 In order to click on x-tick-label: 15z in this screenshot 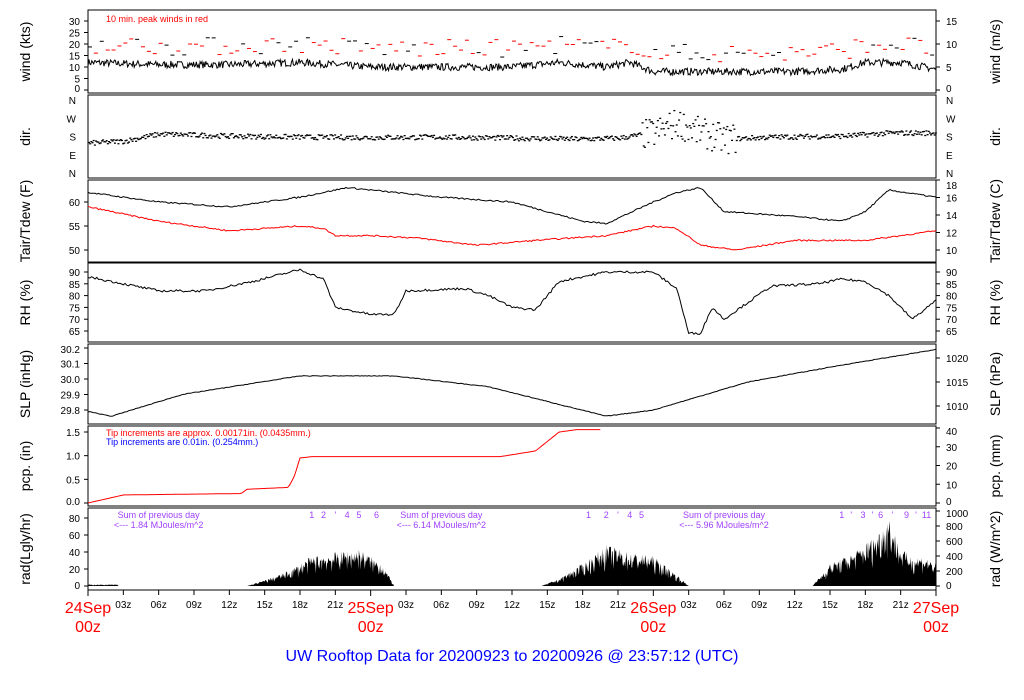, I will do `click(547, 605)`.